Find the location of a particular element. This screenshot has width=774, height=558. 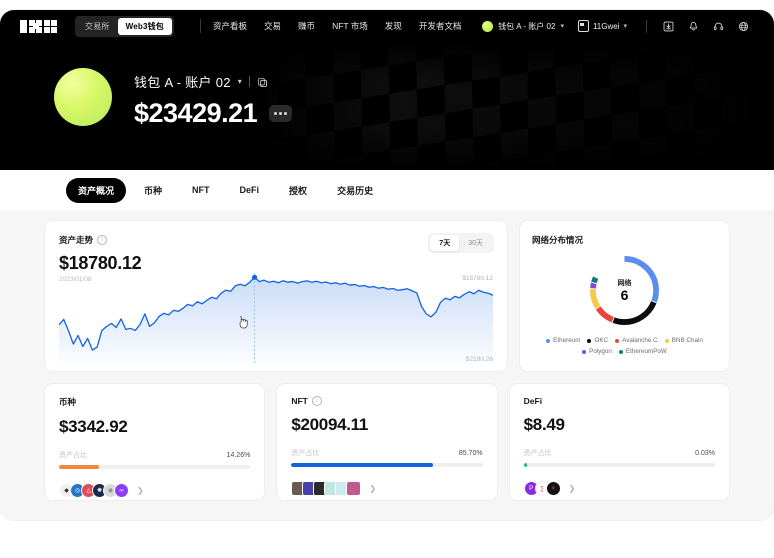

legend-label: Ethereum is located at coordinates (567, 340).